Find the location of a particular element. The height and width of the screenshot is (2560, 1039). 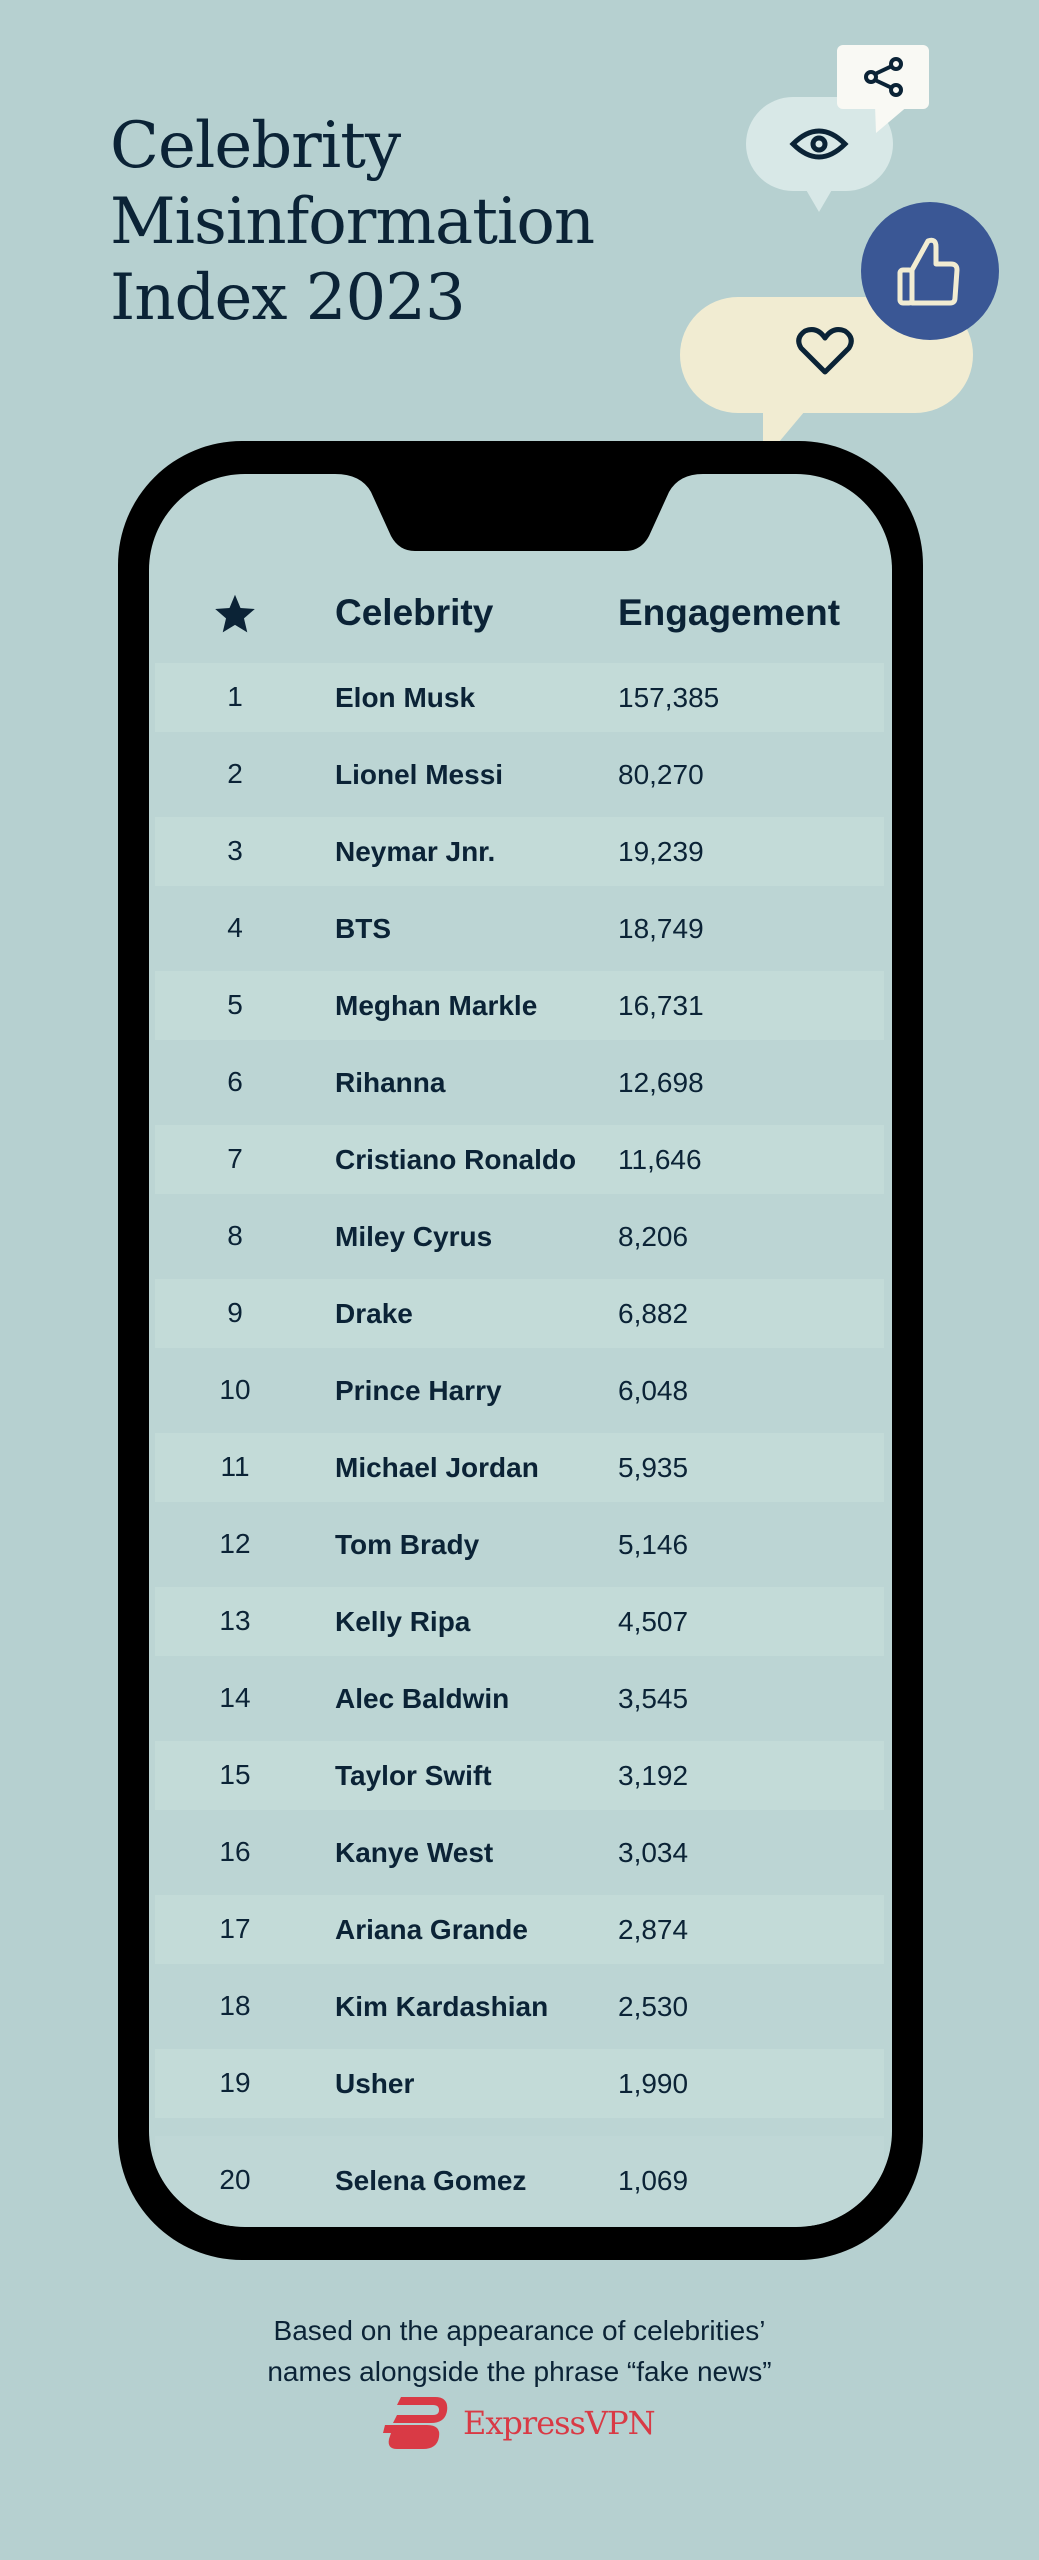

engagement-value: 2,874 is located at coordinates (653, 1929).